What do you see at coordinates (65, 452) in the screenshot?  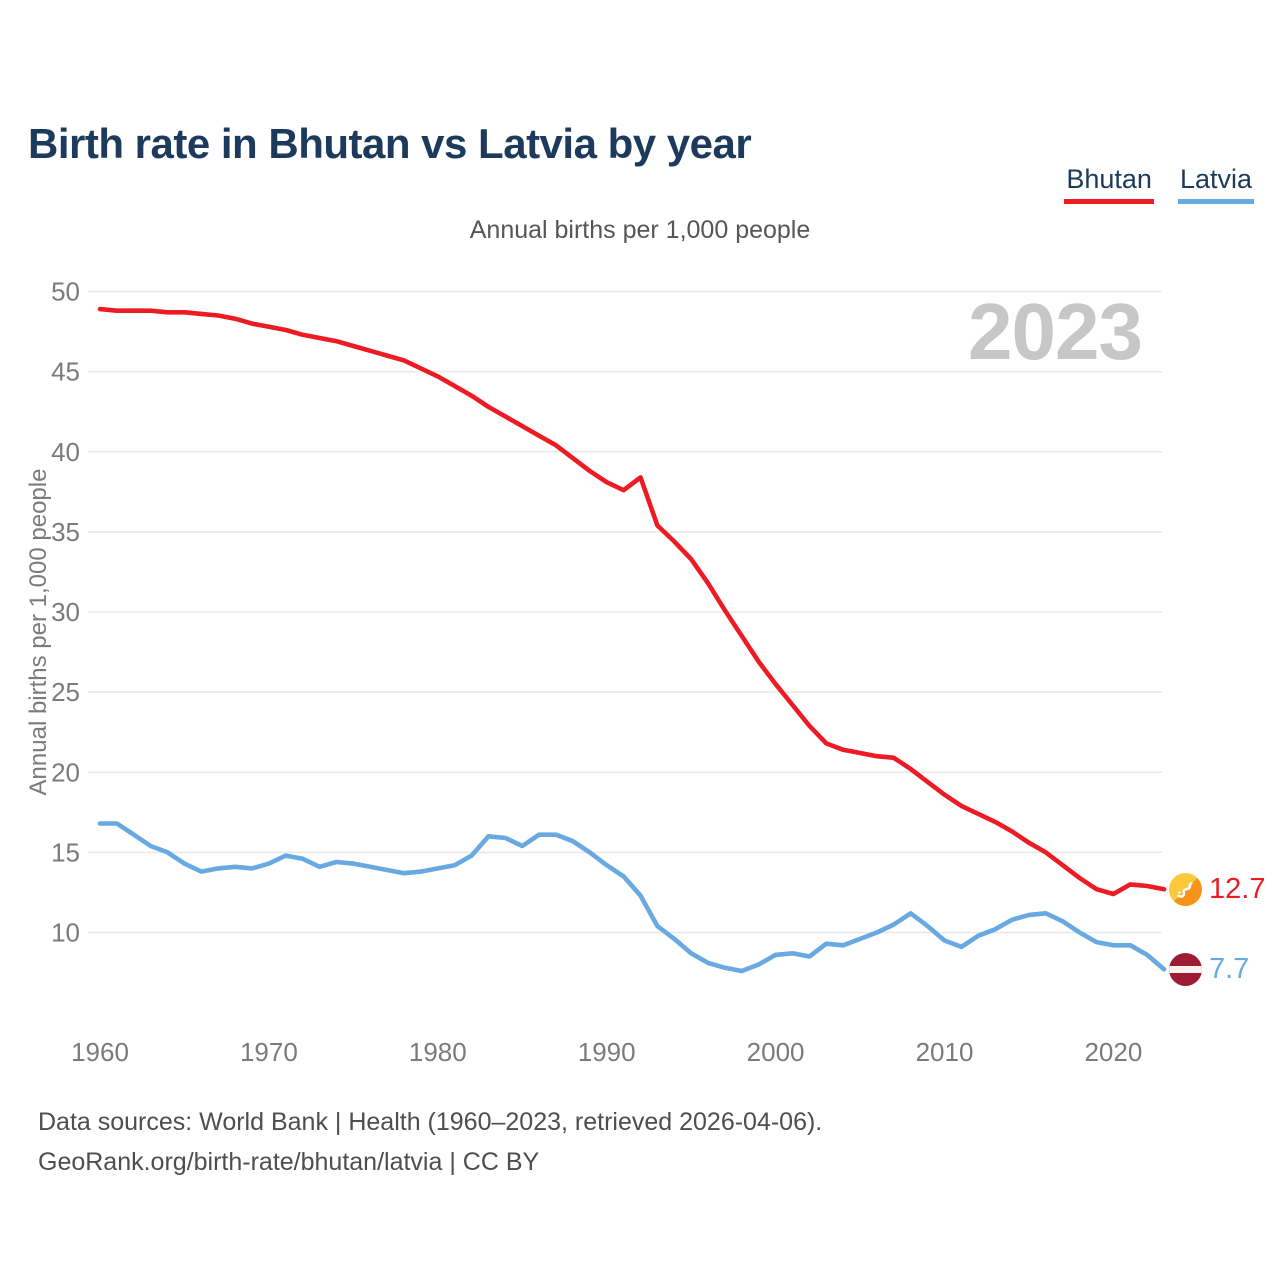 I see `y-tick-label: 40` at bounding box center [65, 452].